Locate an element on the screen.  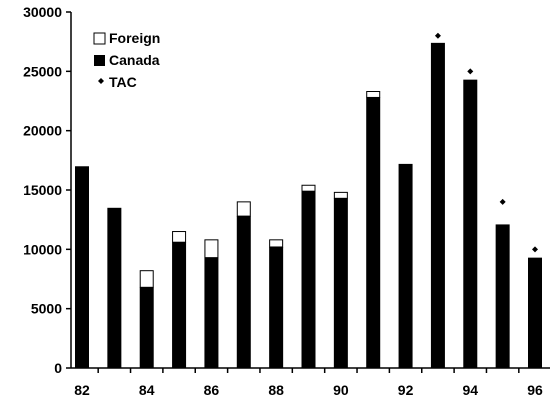
x-tick-label: 86 is located at coordinates (212, 390).